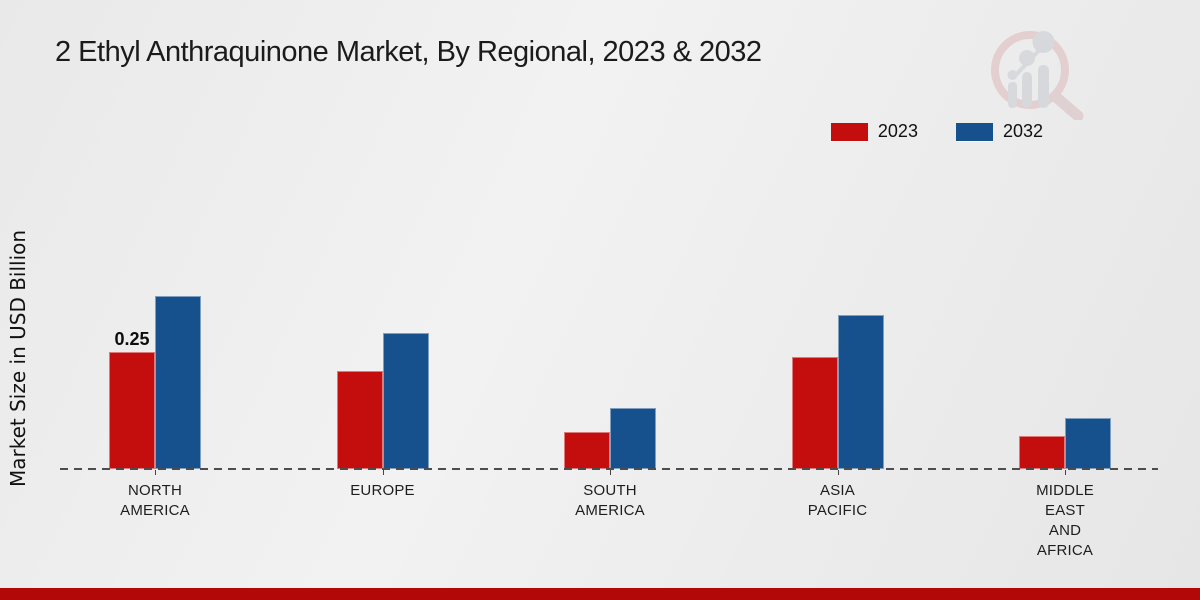 The height and width of the screenshot is (600, 1200). I want to click on bar-2032-middle-east-and-africa, so click(1088, 443).